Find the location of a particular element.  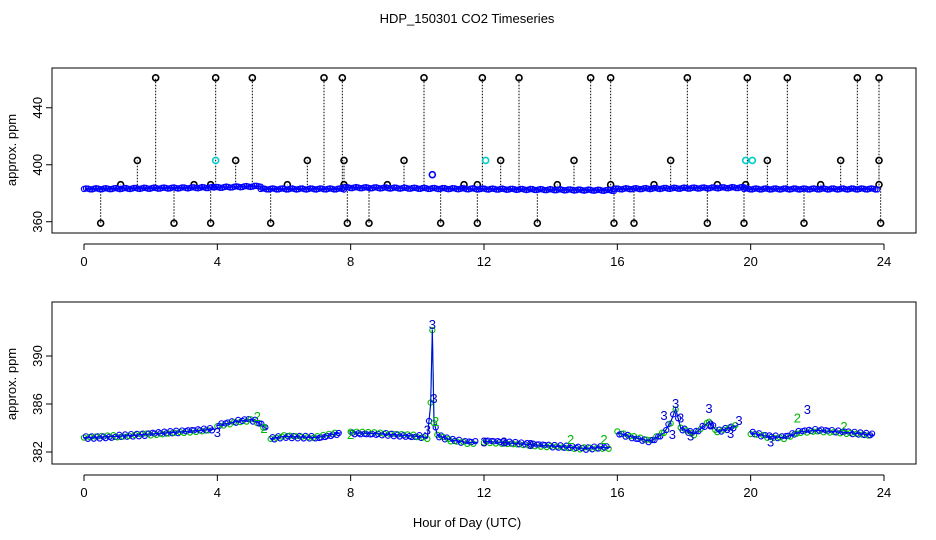

x-tick-label: 16 is located at coordinates (617, 492).